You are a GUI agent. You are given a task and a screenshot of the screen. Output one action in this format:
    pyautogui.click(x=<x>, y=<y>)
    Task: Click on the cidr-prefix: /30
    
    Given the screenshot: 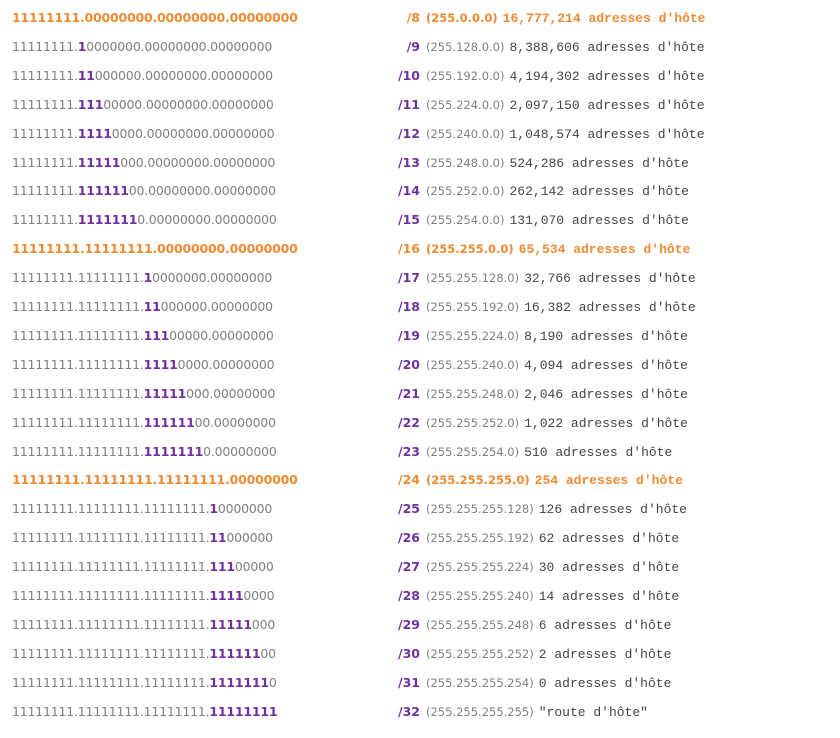 What is the action you would take?
    pyautogui.click(x=409, y=653)
    